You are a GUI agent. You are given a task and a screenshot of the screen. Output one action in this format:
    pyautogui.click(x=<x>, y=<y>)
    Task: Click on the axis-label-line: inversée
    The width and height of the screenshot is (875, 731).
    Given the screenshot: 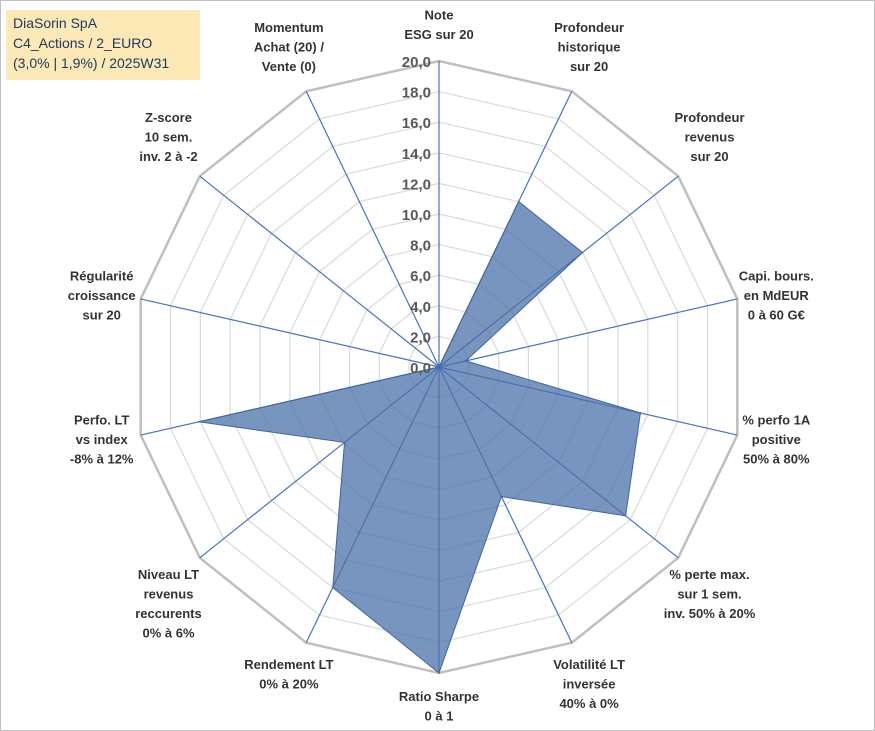 What is the action you would take?
    pyautogui.click(x=589, y=683)
    